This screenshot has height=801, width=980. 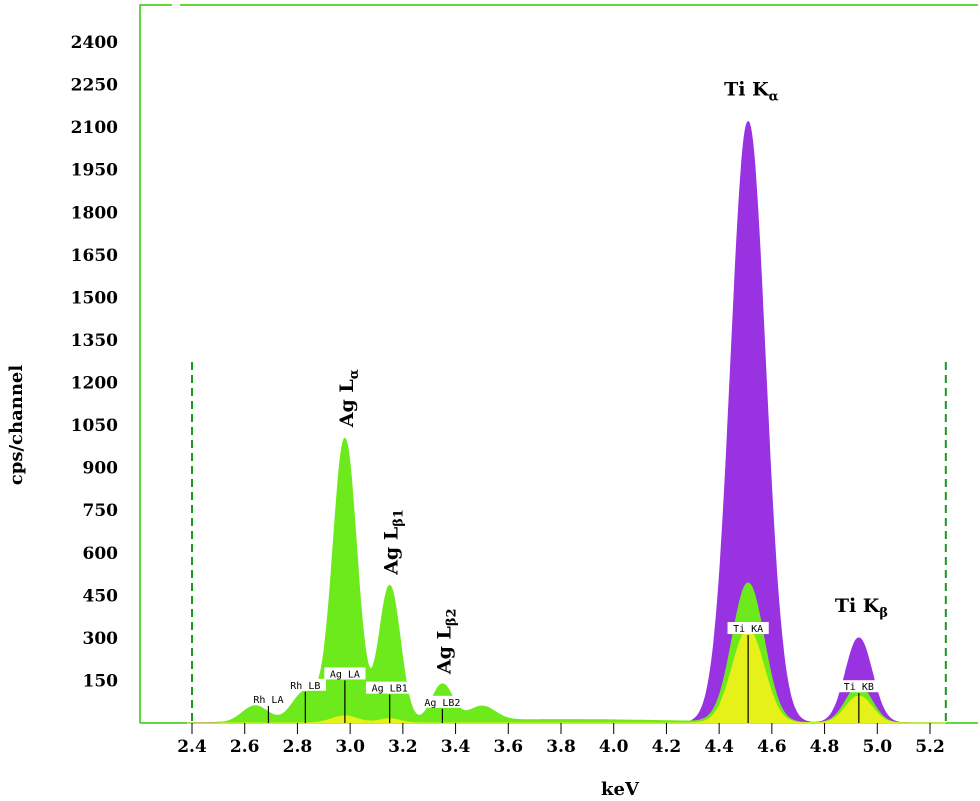 I want to click on line-marker-label: Ag LB1, so click(x=390, y=689).